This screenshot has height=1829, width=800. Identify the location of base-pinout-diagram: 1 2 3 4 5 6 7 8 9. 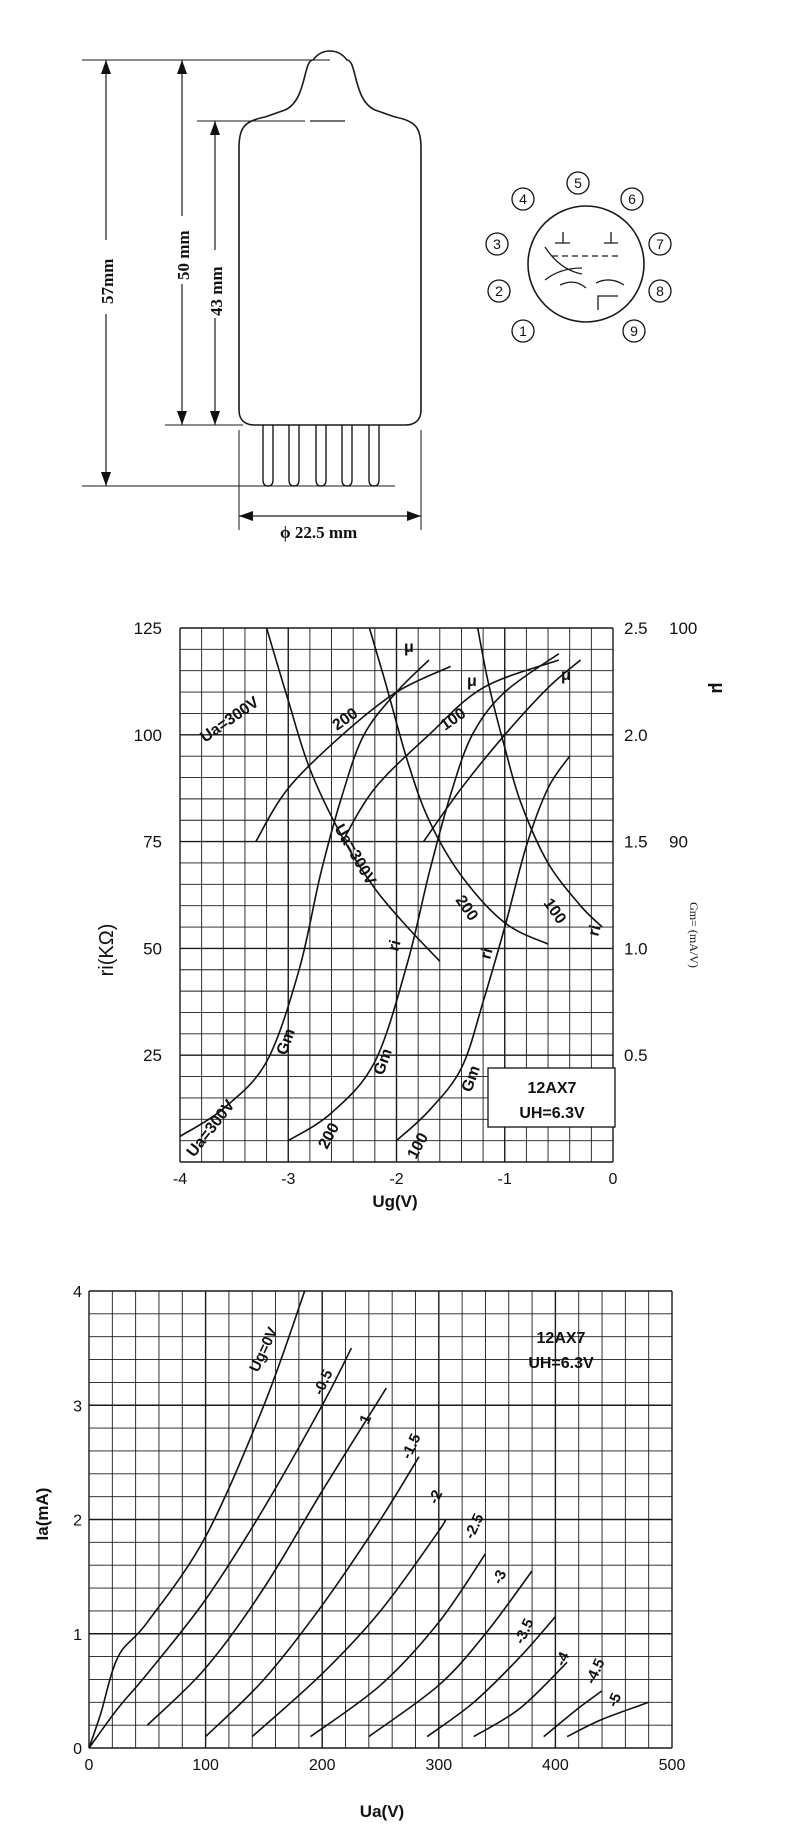
(578, 257).